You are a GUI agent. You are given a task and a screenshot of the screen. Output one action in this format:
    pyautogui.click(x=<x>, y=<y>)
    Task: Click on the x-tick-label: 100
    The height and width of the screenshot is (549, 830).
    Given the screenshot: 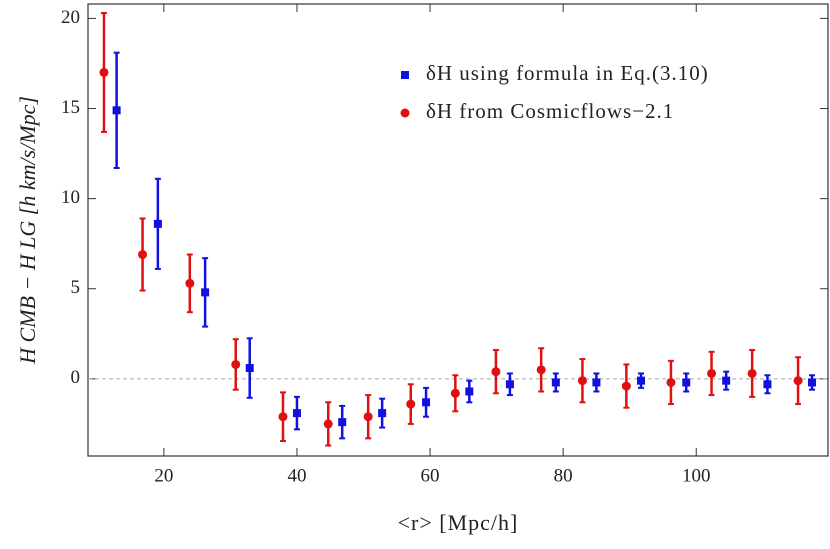 What is the action you would take?
    pyautogui.click(x=696, y=475)
    